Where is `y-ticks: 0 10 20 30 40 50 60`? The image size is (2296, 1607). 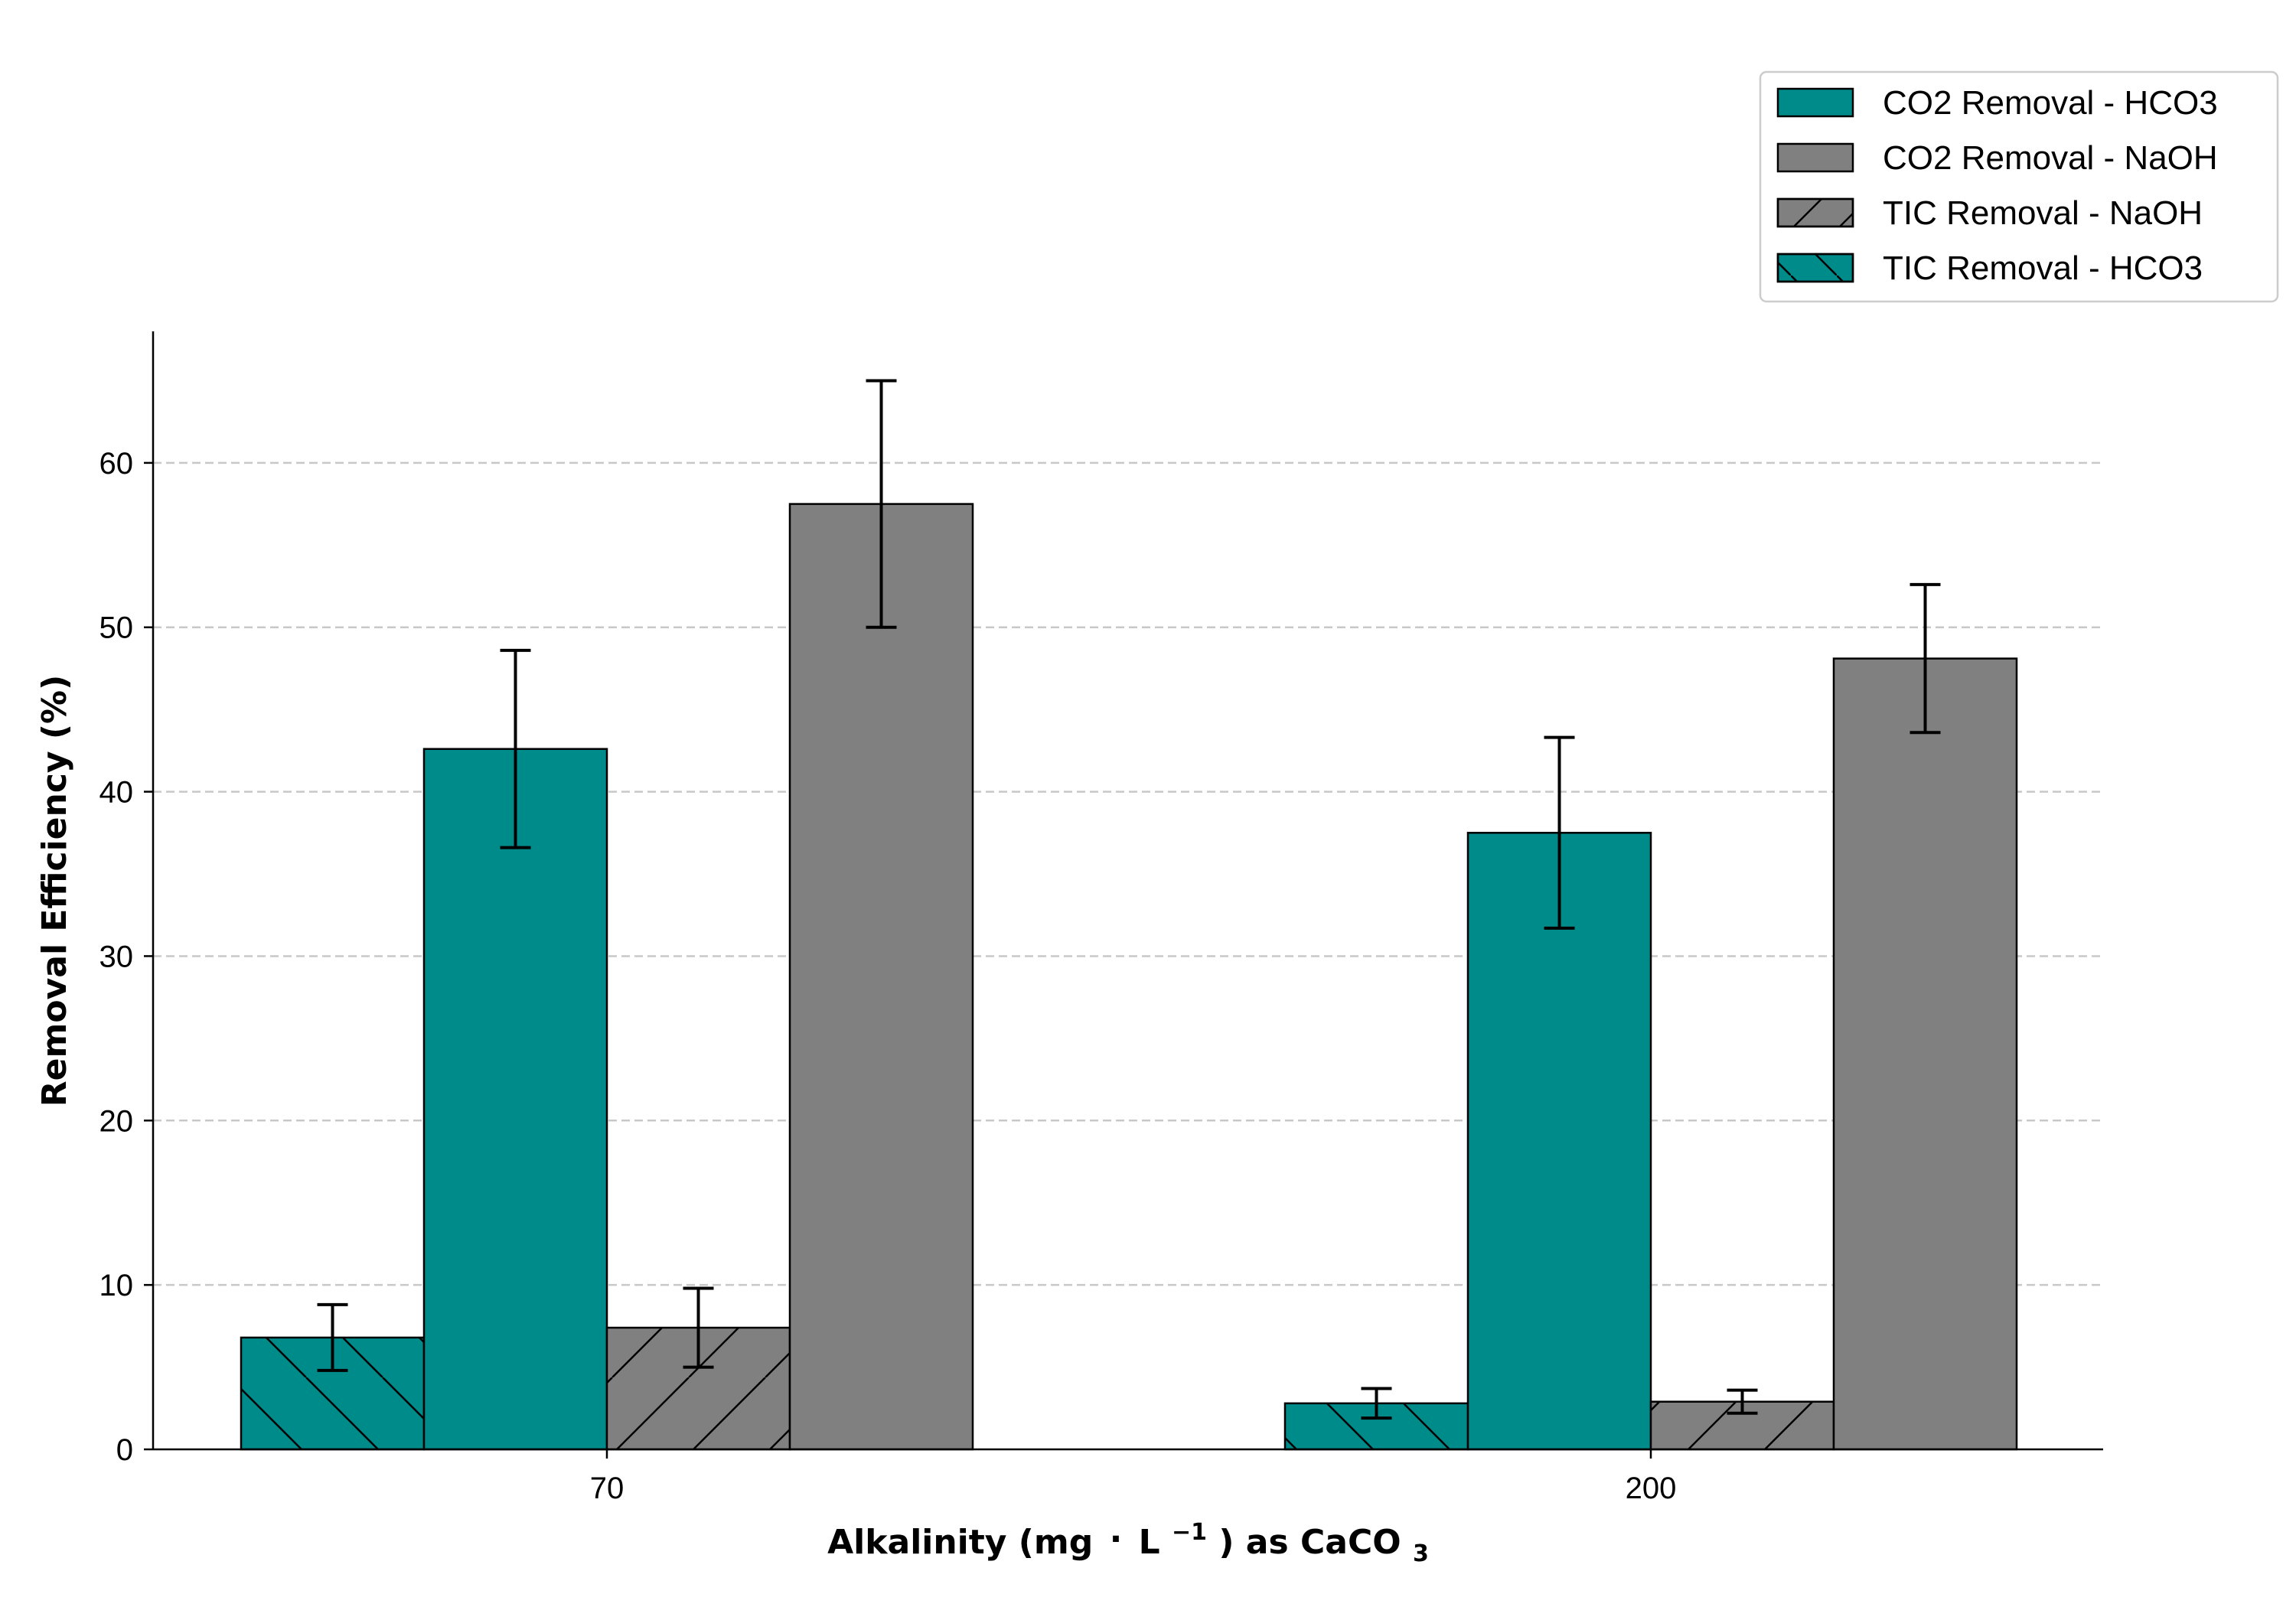 y-ticks: 0 10 20 30 40 50 60 is located at coordinates (126, 957).